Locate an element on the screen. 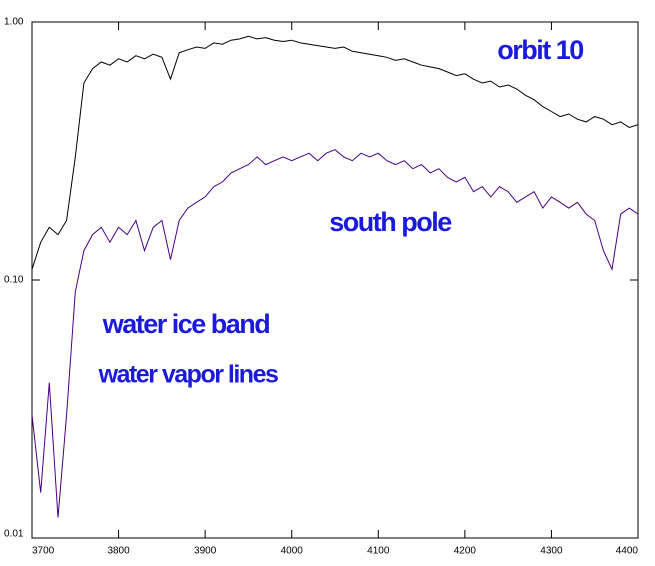  y-tick-label: 1.00 is located at coordinates (14, 22).